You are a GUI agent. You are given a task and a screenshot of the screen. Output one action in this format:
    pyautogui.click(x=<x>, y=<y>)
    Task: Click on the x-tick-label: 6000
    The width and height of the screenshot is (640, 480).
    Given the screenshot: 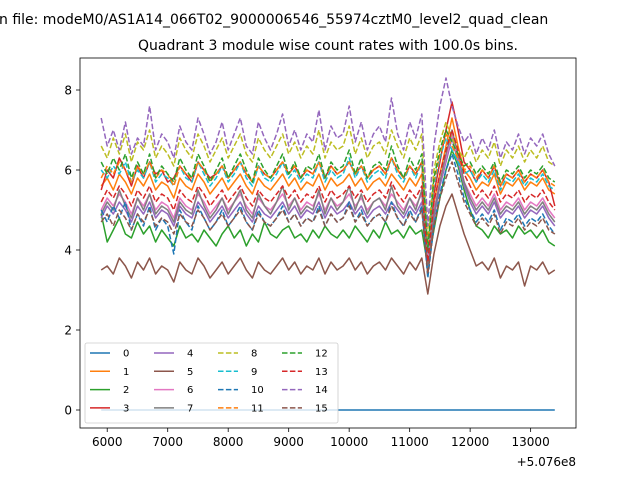 What is the action you would take?
    pyautogui.click(x=107, y=442)
    